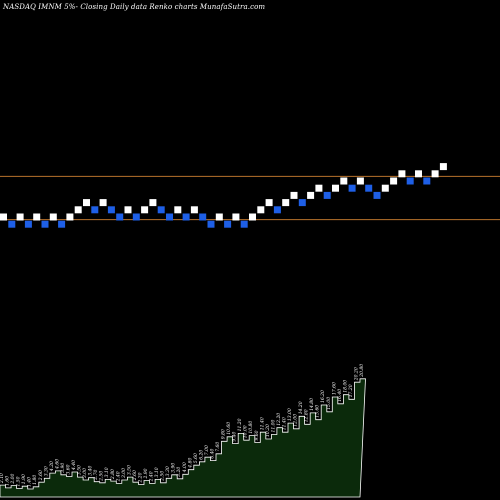  What do you see at coordinates (19, 481) in the screenshot?
I see `volume-label: 1.50` at bounding box center [19, 481].